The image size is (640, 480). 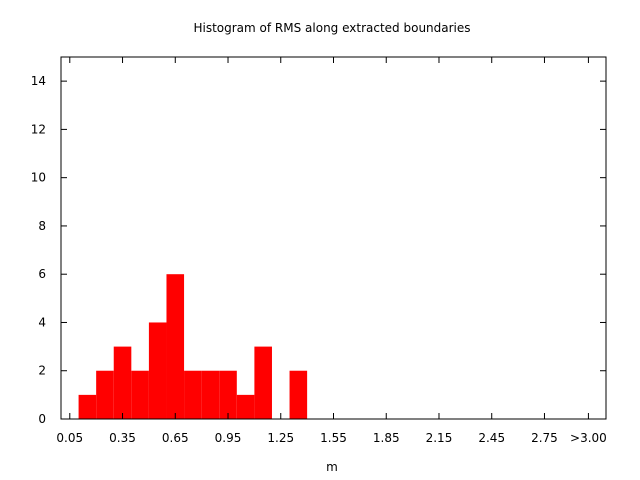 What do you see at coordinates (491, 438) in the screenshot?
I see `x-tick-label: 2.45` at bounding box center [491, 438].